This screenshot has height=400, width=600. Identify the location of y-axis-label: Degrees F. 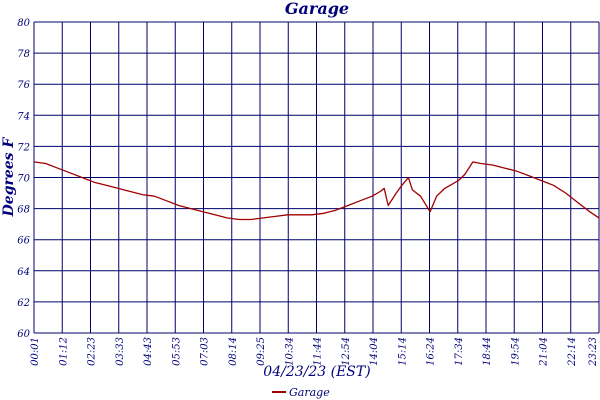
(9, 177).